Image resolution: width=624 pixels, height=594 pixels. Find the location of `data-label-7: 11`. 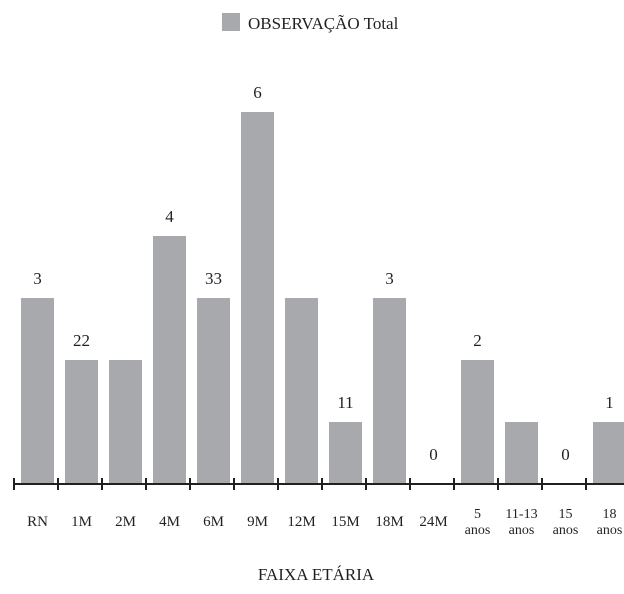

data-label-7: 11 is located at coordinates (345, 402).